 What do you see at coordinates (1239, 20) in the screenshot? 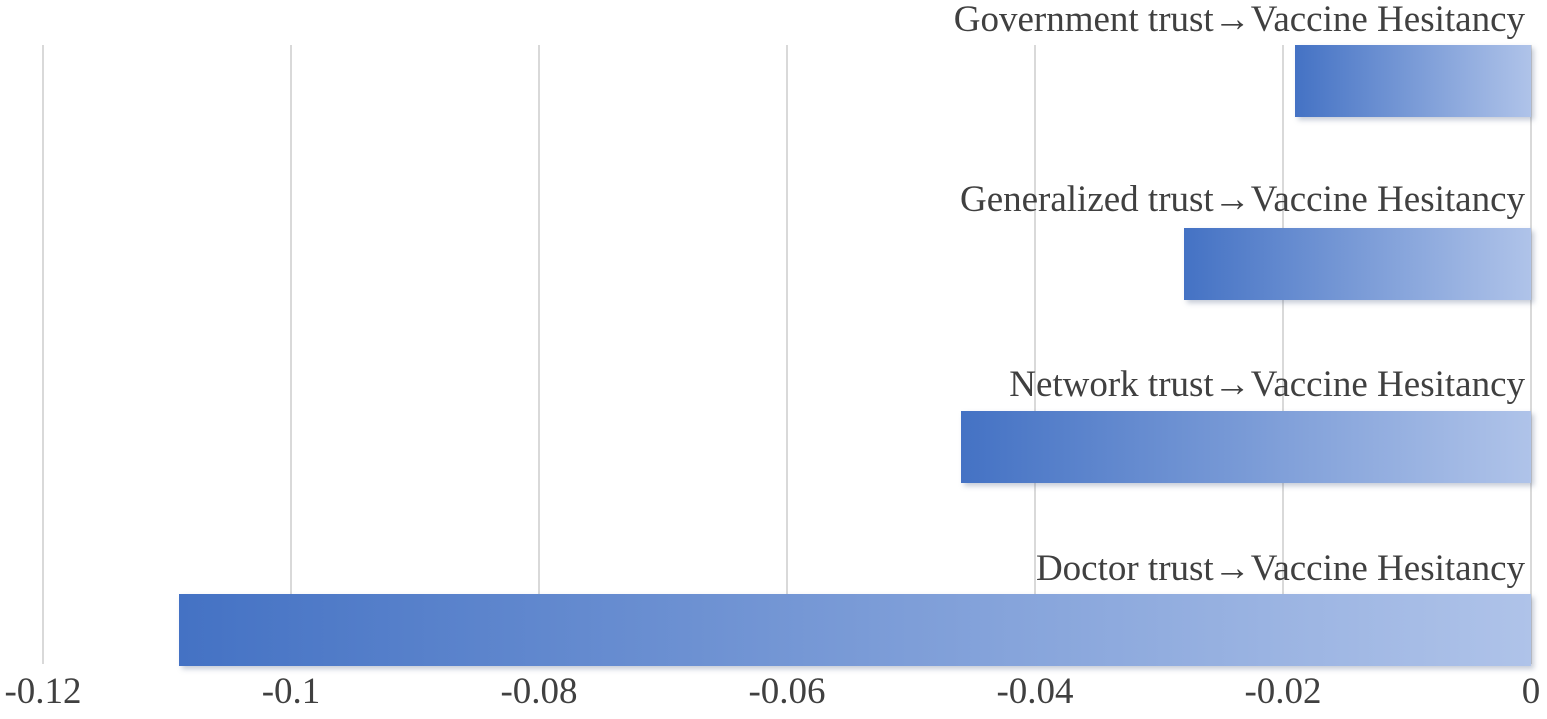
I see `category-label-0: Government trust→Vaccine Hesitancy` at bounding box center [1239, 20].